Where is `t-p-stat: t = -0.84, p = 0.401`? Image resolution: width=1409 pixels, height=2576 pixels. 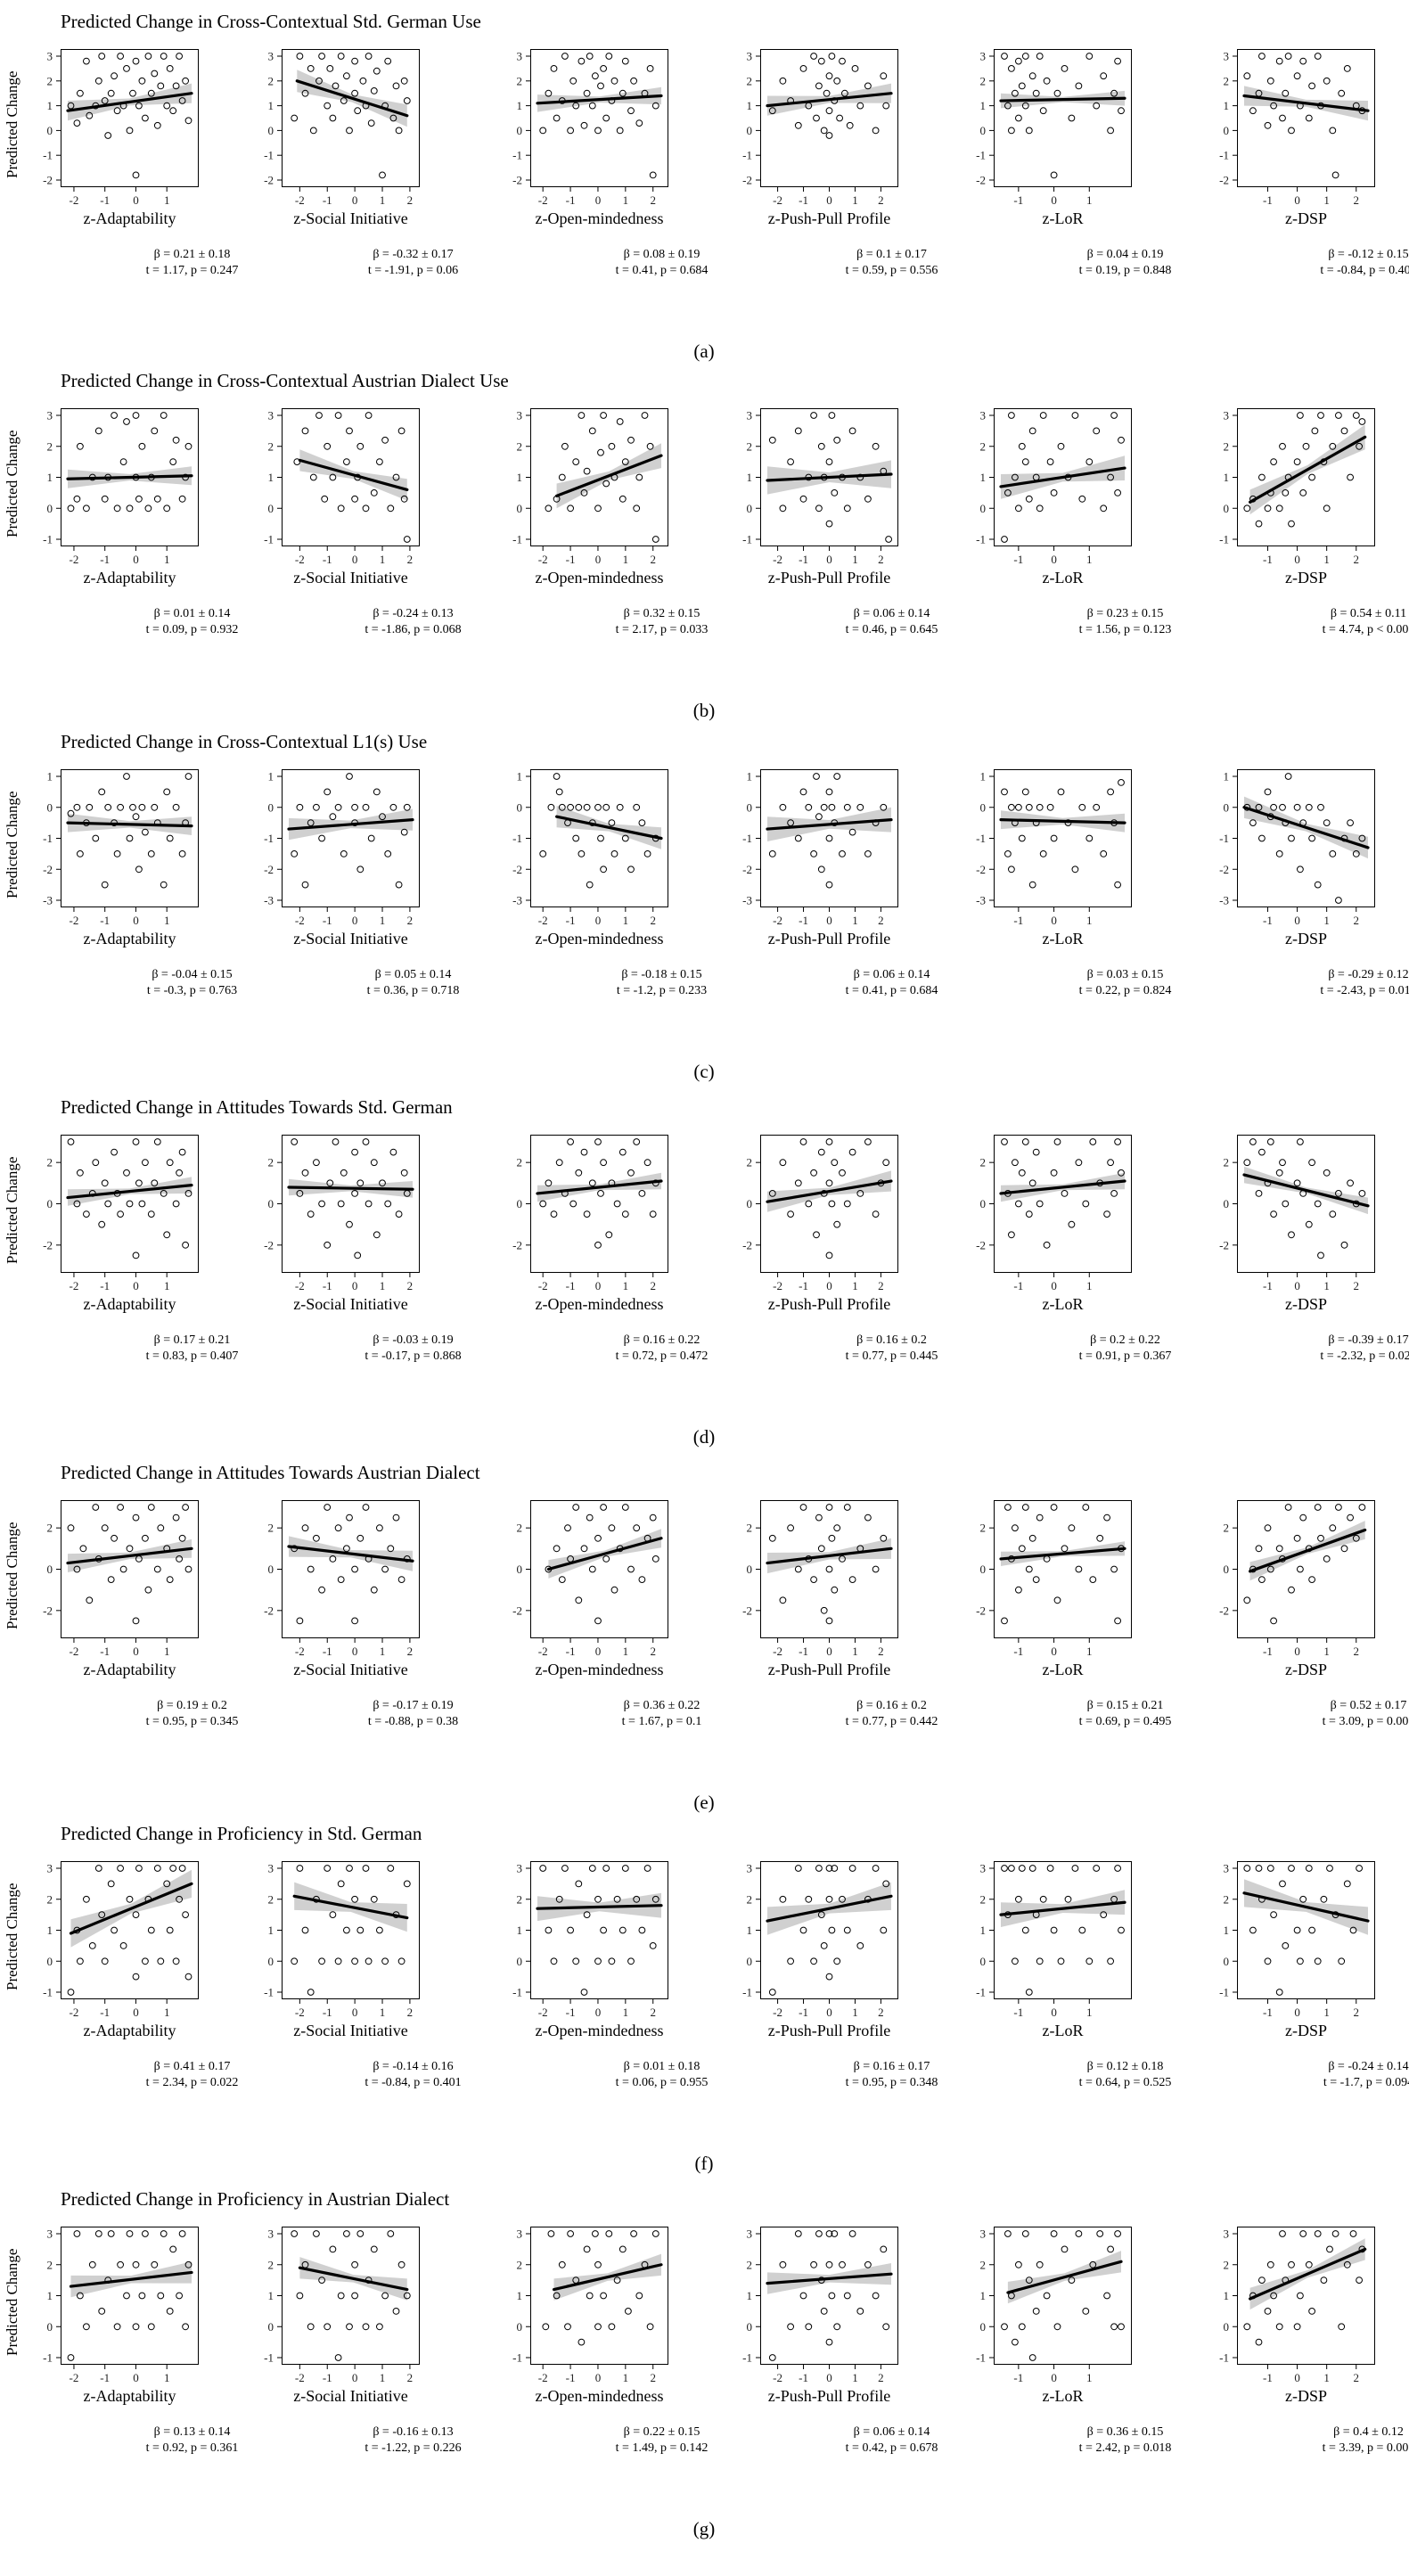
t-p-stat: t = -0.84, p = 0.401 is located at coordinates (413, 2083).